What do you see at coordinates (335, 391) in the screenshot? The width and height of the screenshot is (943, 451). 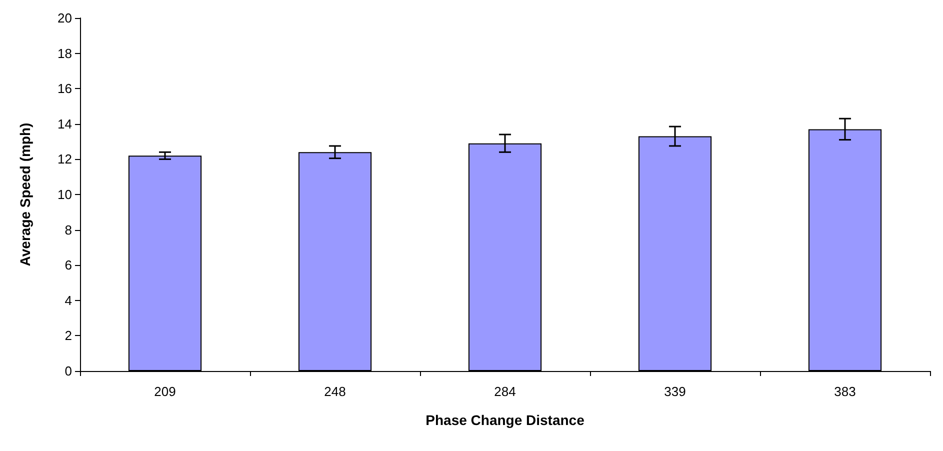 I see `x-tick-label: 248` at bounding box center [335, 391].